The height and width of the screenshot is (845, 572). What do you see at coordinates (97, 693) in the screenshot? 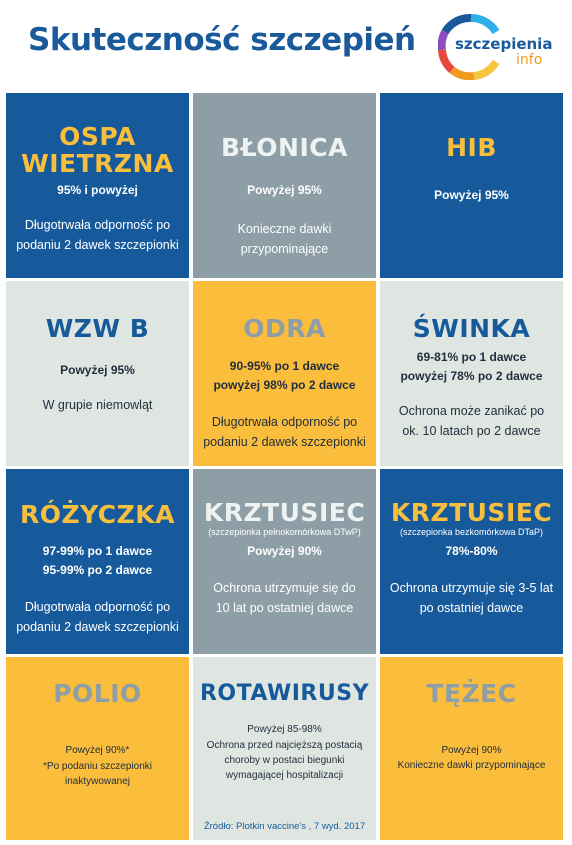
I see `tile-title: POLIO` at bounding box center [97, 693].